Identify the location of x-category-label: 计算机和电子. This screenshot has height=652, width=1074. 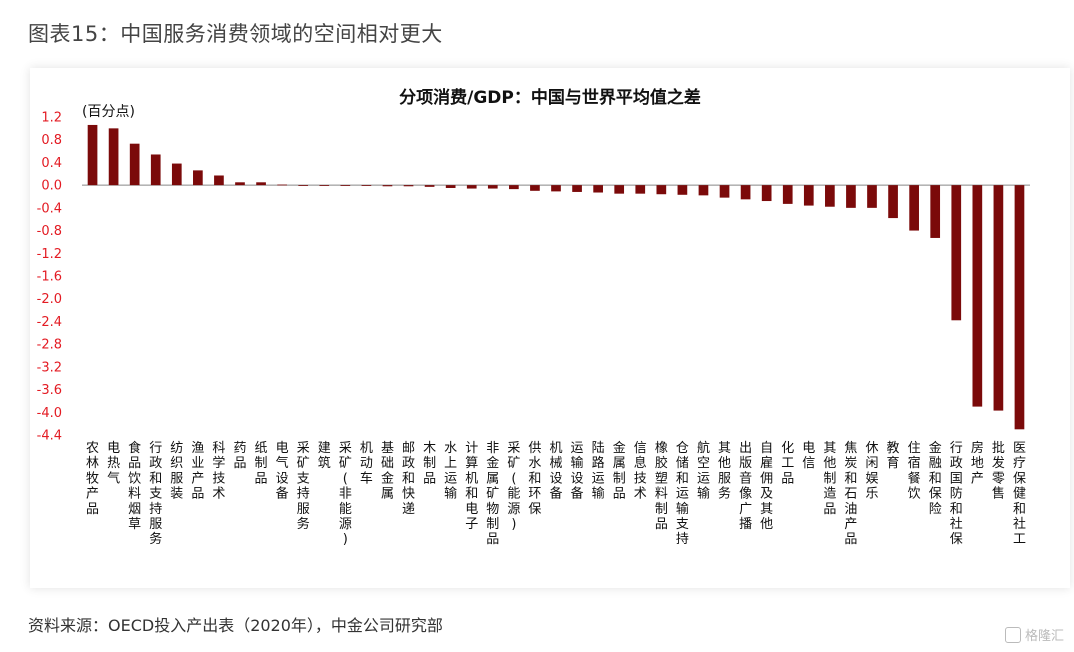
(471, 486).